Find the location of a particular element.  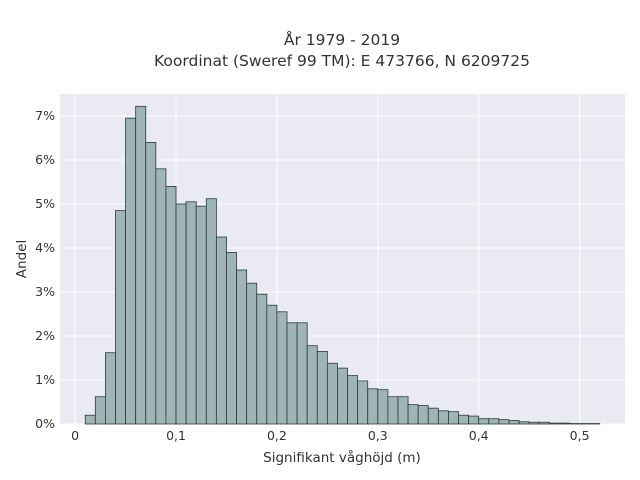

y-tick-label: 3% is located at coordinates (45, 291).